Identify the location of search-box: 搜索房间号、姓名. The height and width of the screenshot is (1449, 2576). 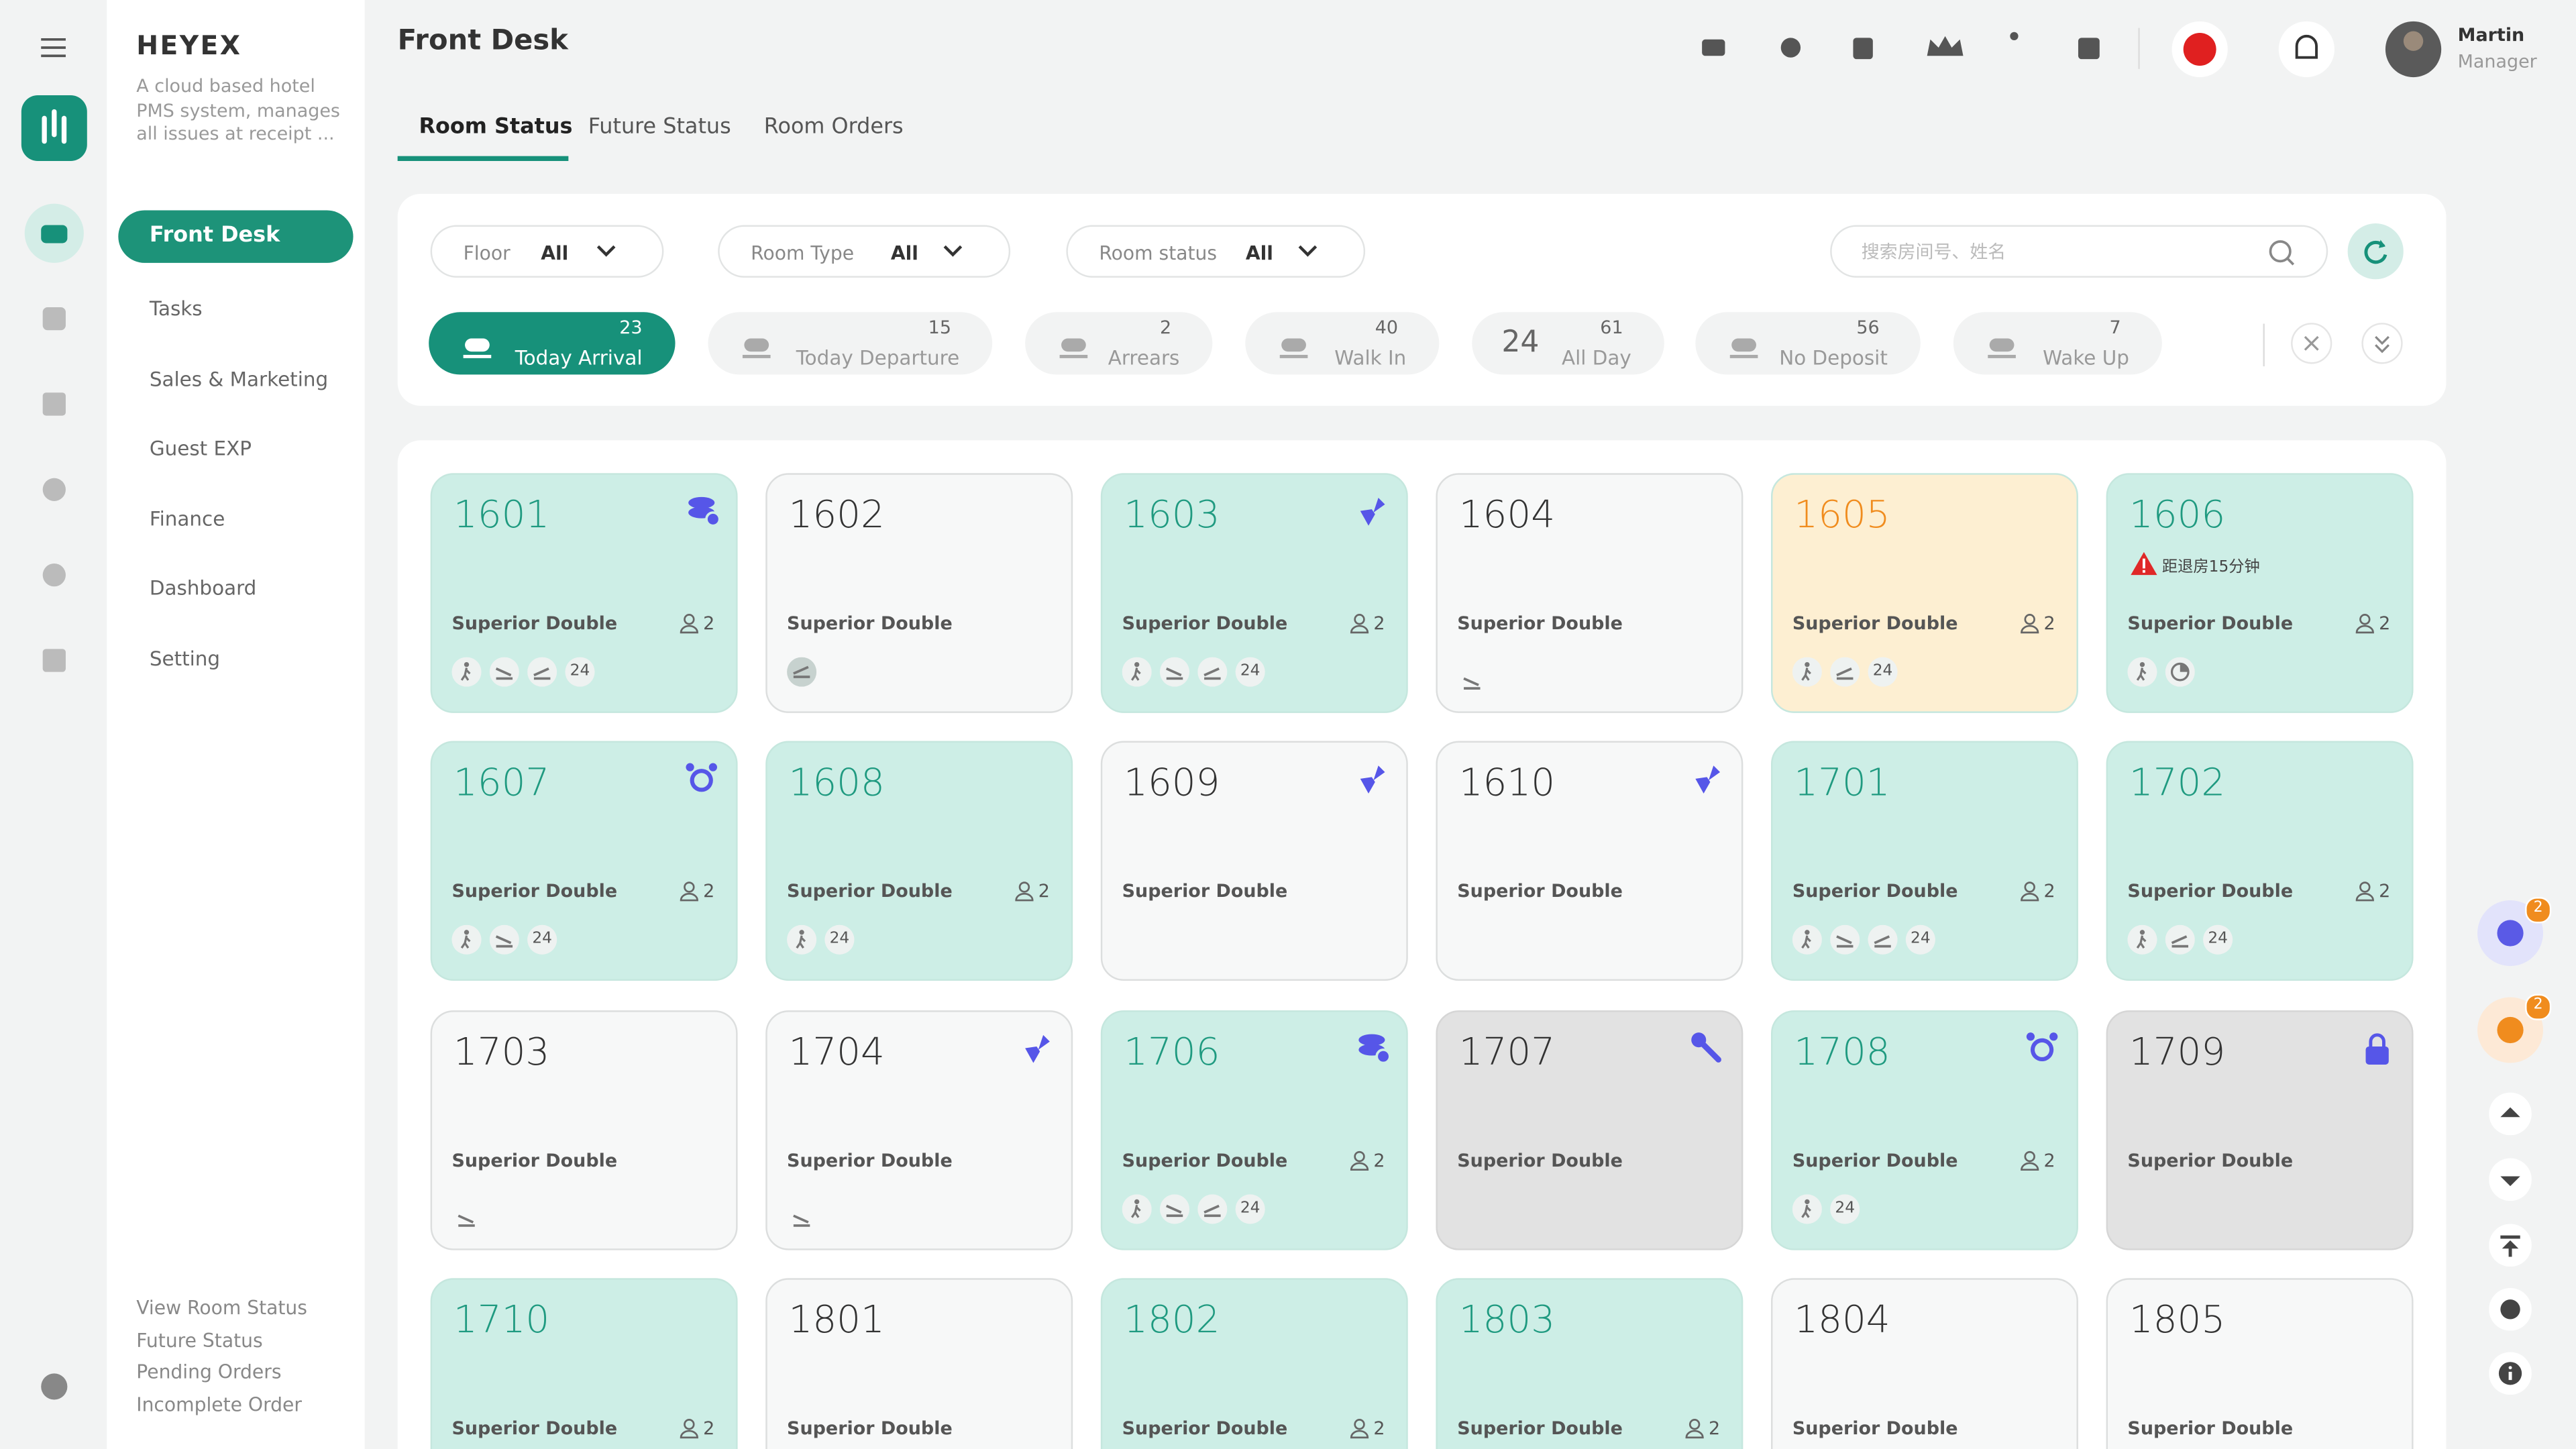
(2079, 251).